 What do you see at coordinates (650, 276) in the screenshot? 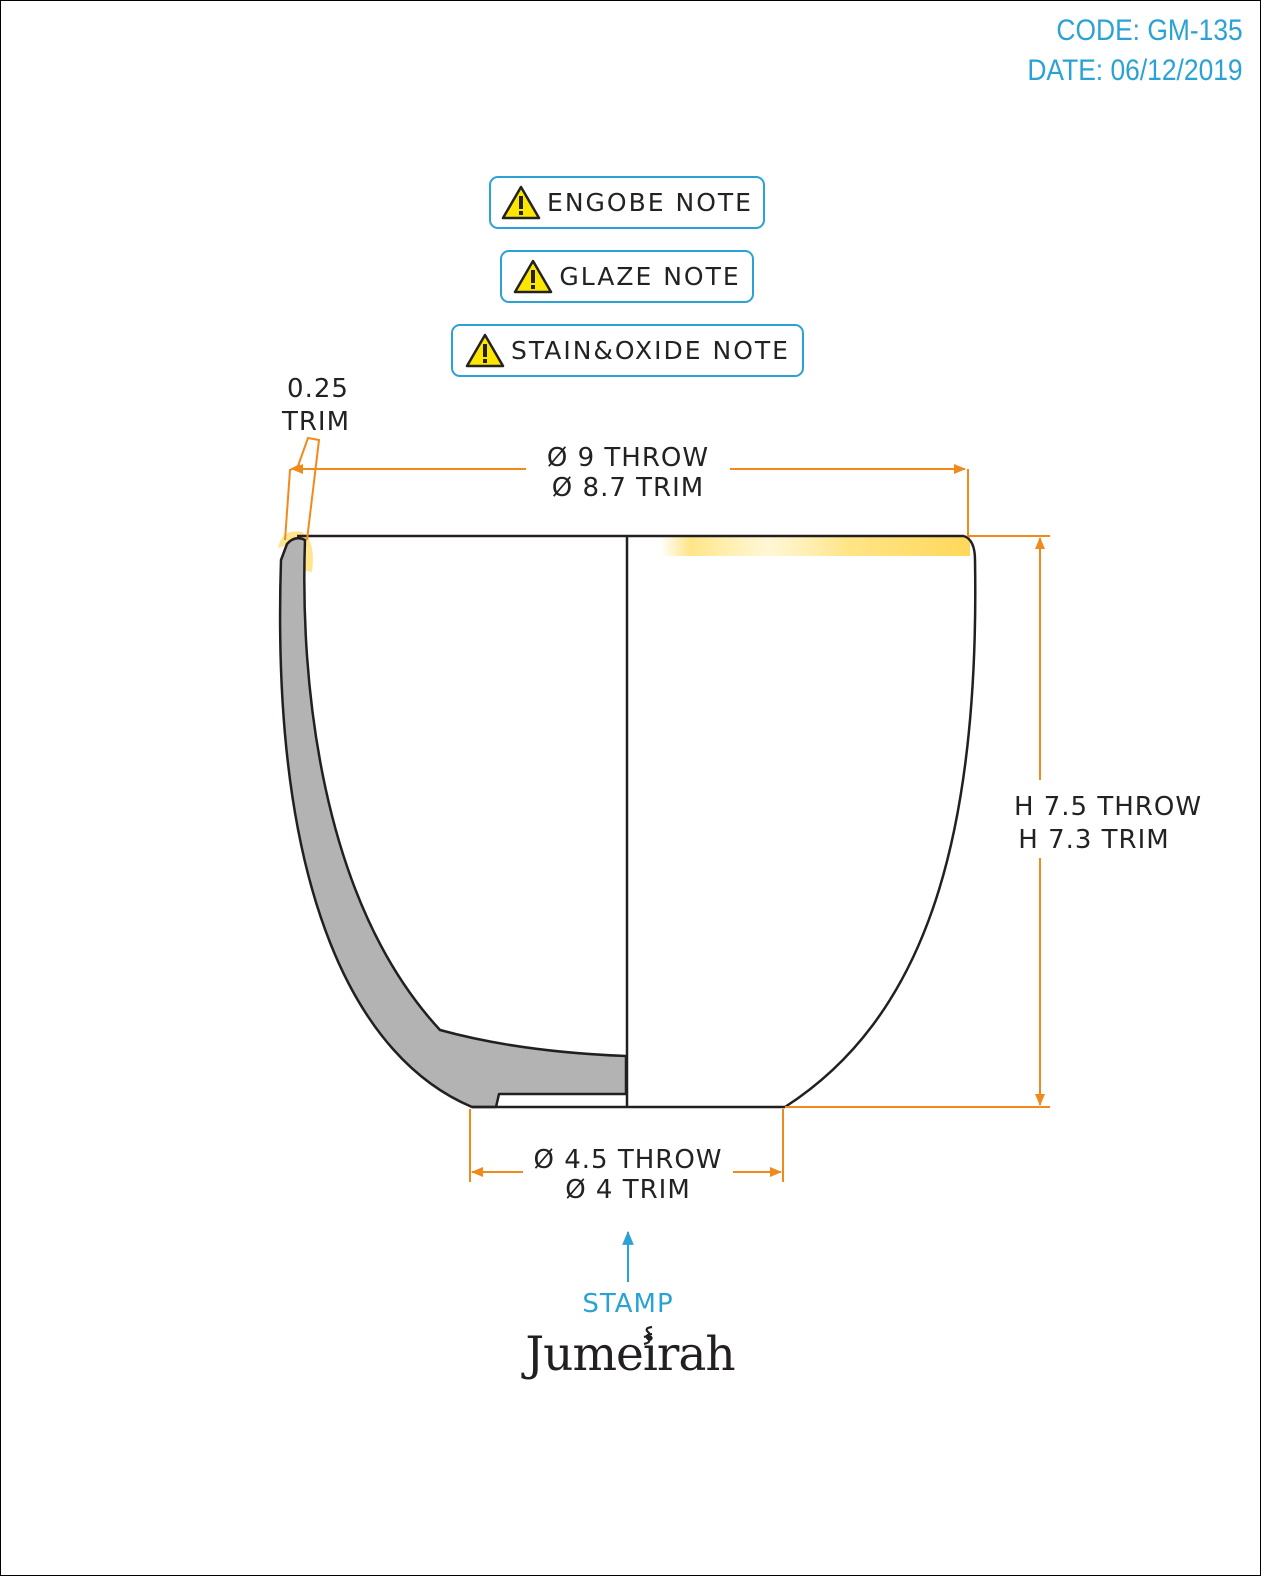
I see `glaze-note-label: GLAZE NOTE` at bounding box center [650, 276].